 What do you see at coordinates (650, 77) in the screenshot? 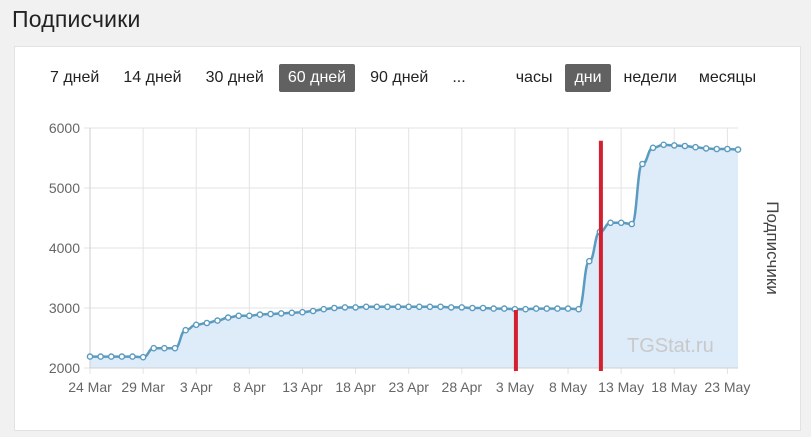
I see `granularity-button-2: недели` at bounding box center [650, 77].